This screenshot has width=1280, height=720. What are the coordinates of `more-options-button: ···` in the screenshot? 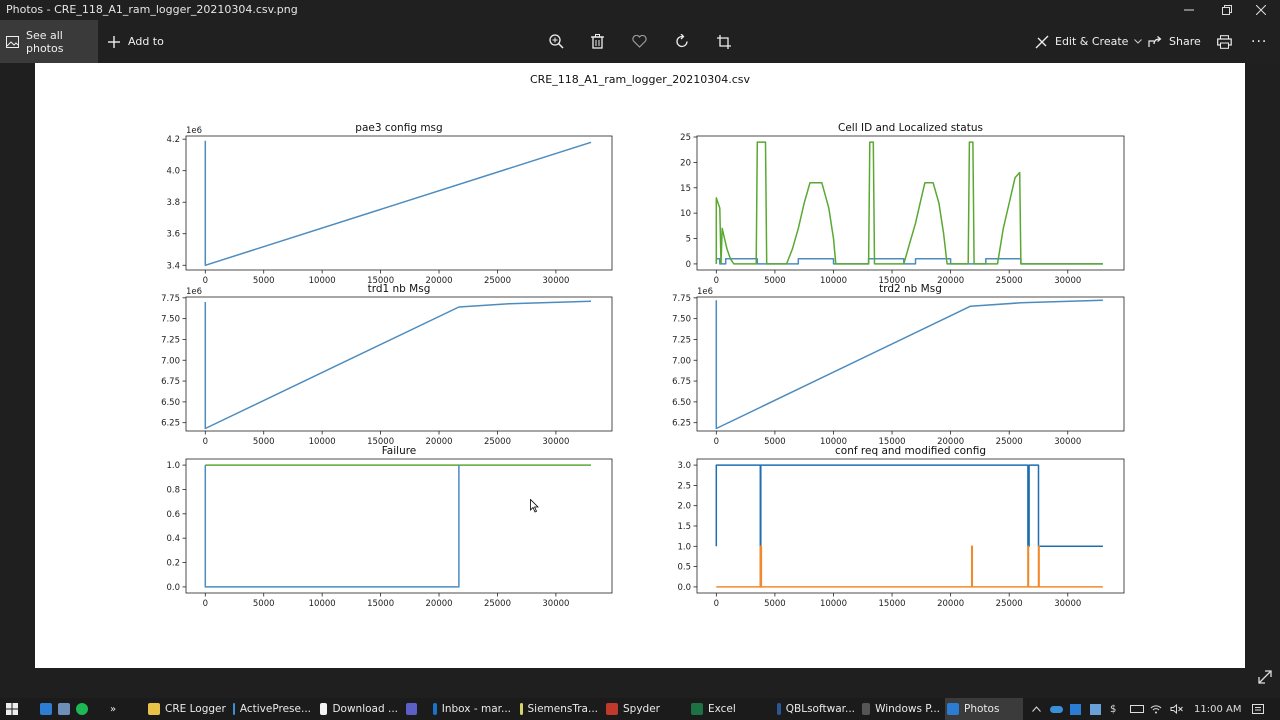 It's located at (1259, 41).